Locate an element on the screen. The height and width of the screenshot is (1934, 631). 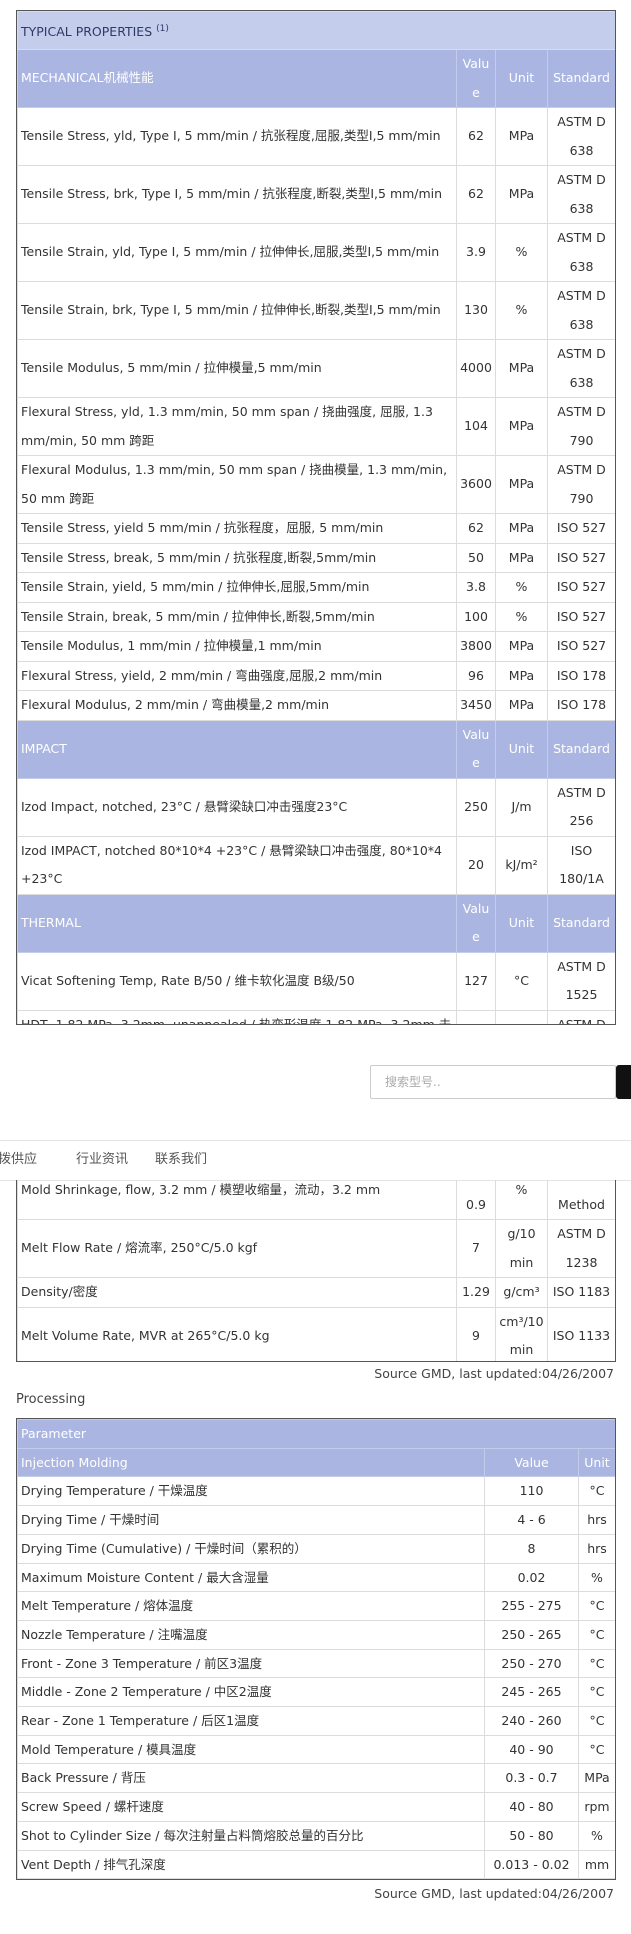
property-unit: °C is located at coordinates (521, 981).